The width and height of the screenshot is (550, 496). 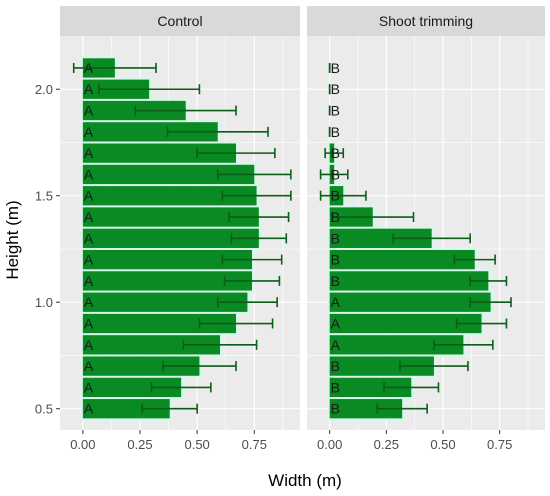 I want to click on panel-strip-title: Shoot trimming, so click(x=426, y=21).